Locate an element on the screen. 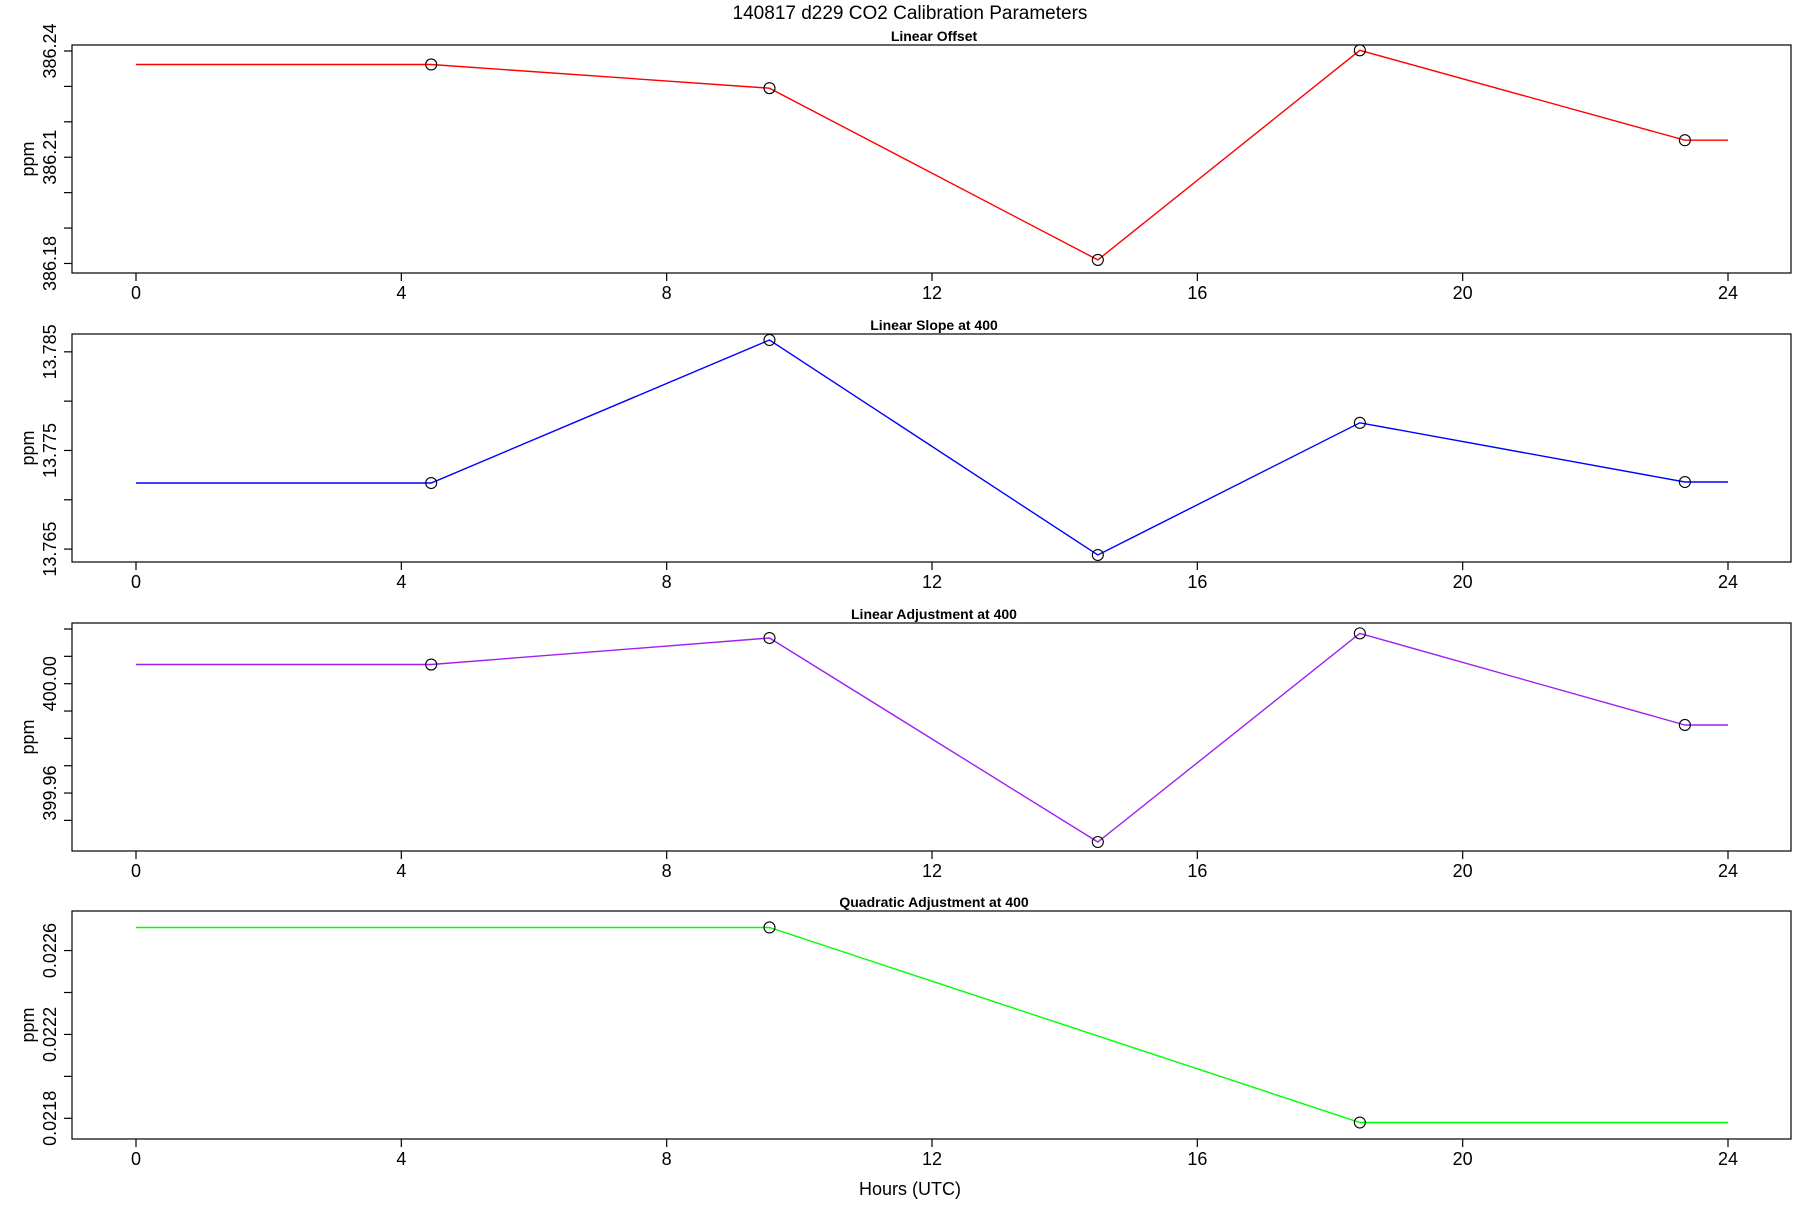 The image size is (1800, 1205). series-line is located at coordinates (932, 1025).